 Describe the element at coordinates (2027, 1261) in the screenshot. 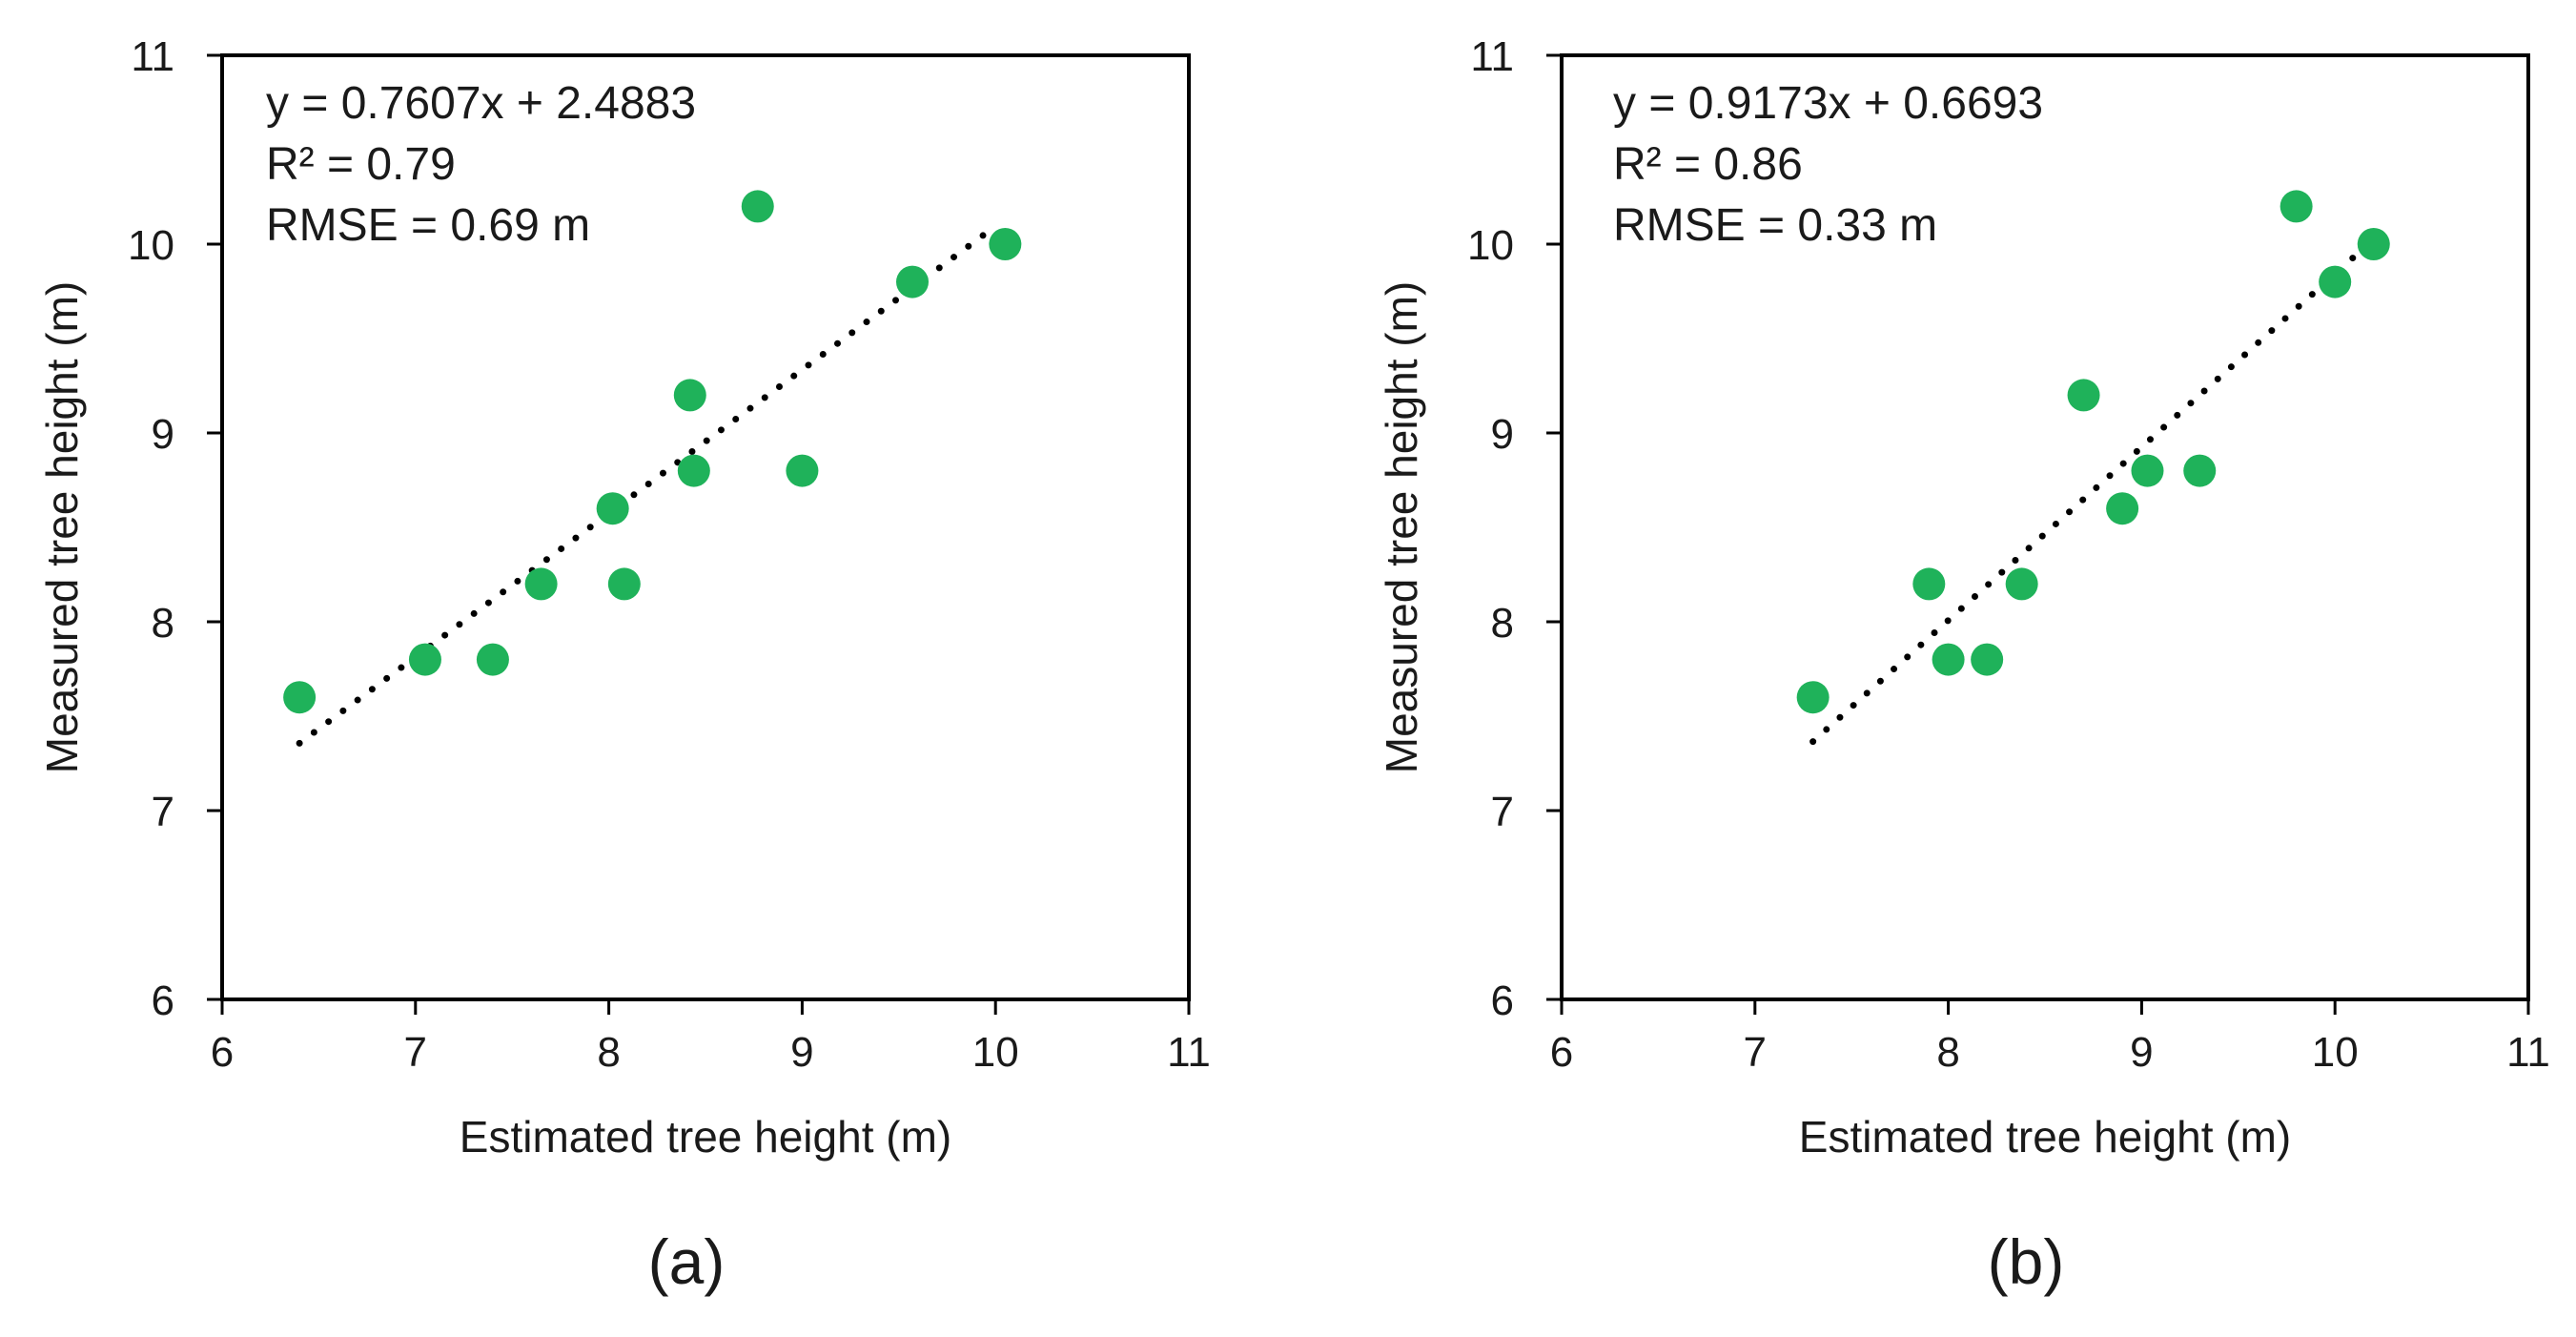

I see `panel-label: (b)` at that location.